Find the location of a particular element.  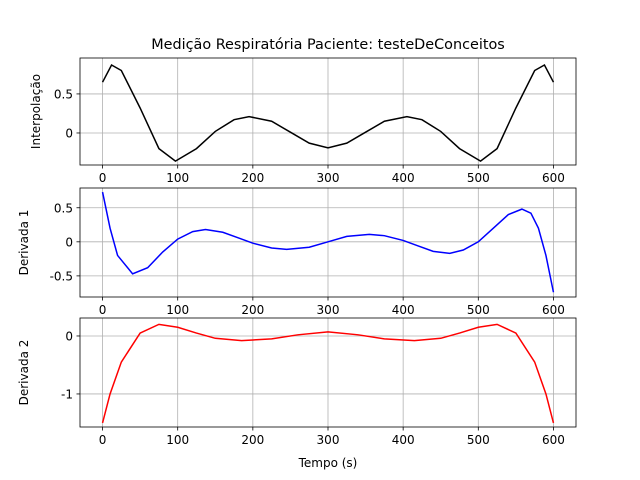

x-axis-label: Tempo (s) is located at coordinates (328, 463).